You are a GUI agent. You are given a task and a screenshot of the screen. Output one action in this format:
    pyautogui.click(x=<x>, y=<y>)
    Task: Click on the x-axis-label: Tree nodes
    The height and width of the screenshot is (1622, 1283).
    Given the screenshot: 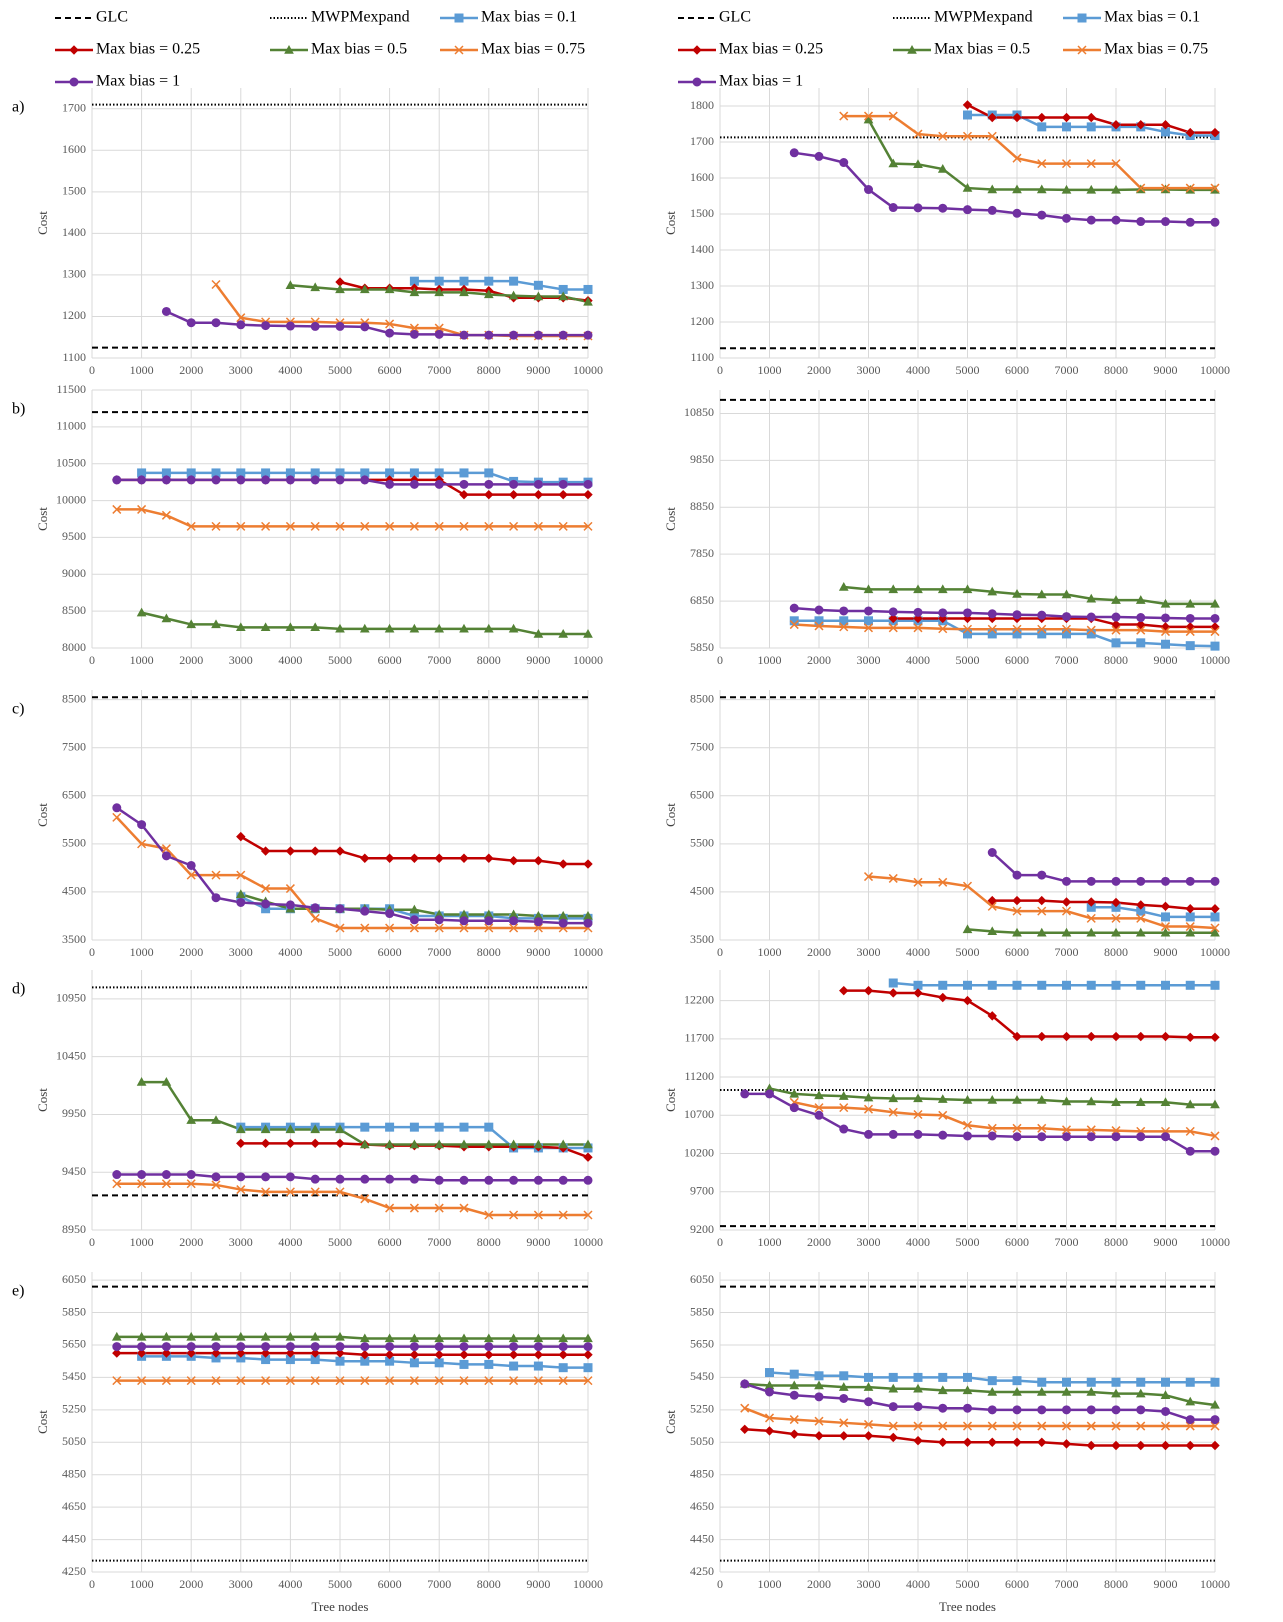 What is the action you would take?
    pyautogui.click(x=967, y=1606)
    